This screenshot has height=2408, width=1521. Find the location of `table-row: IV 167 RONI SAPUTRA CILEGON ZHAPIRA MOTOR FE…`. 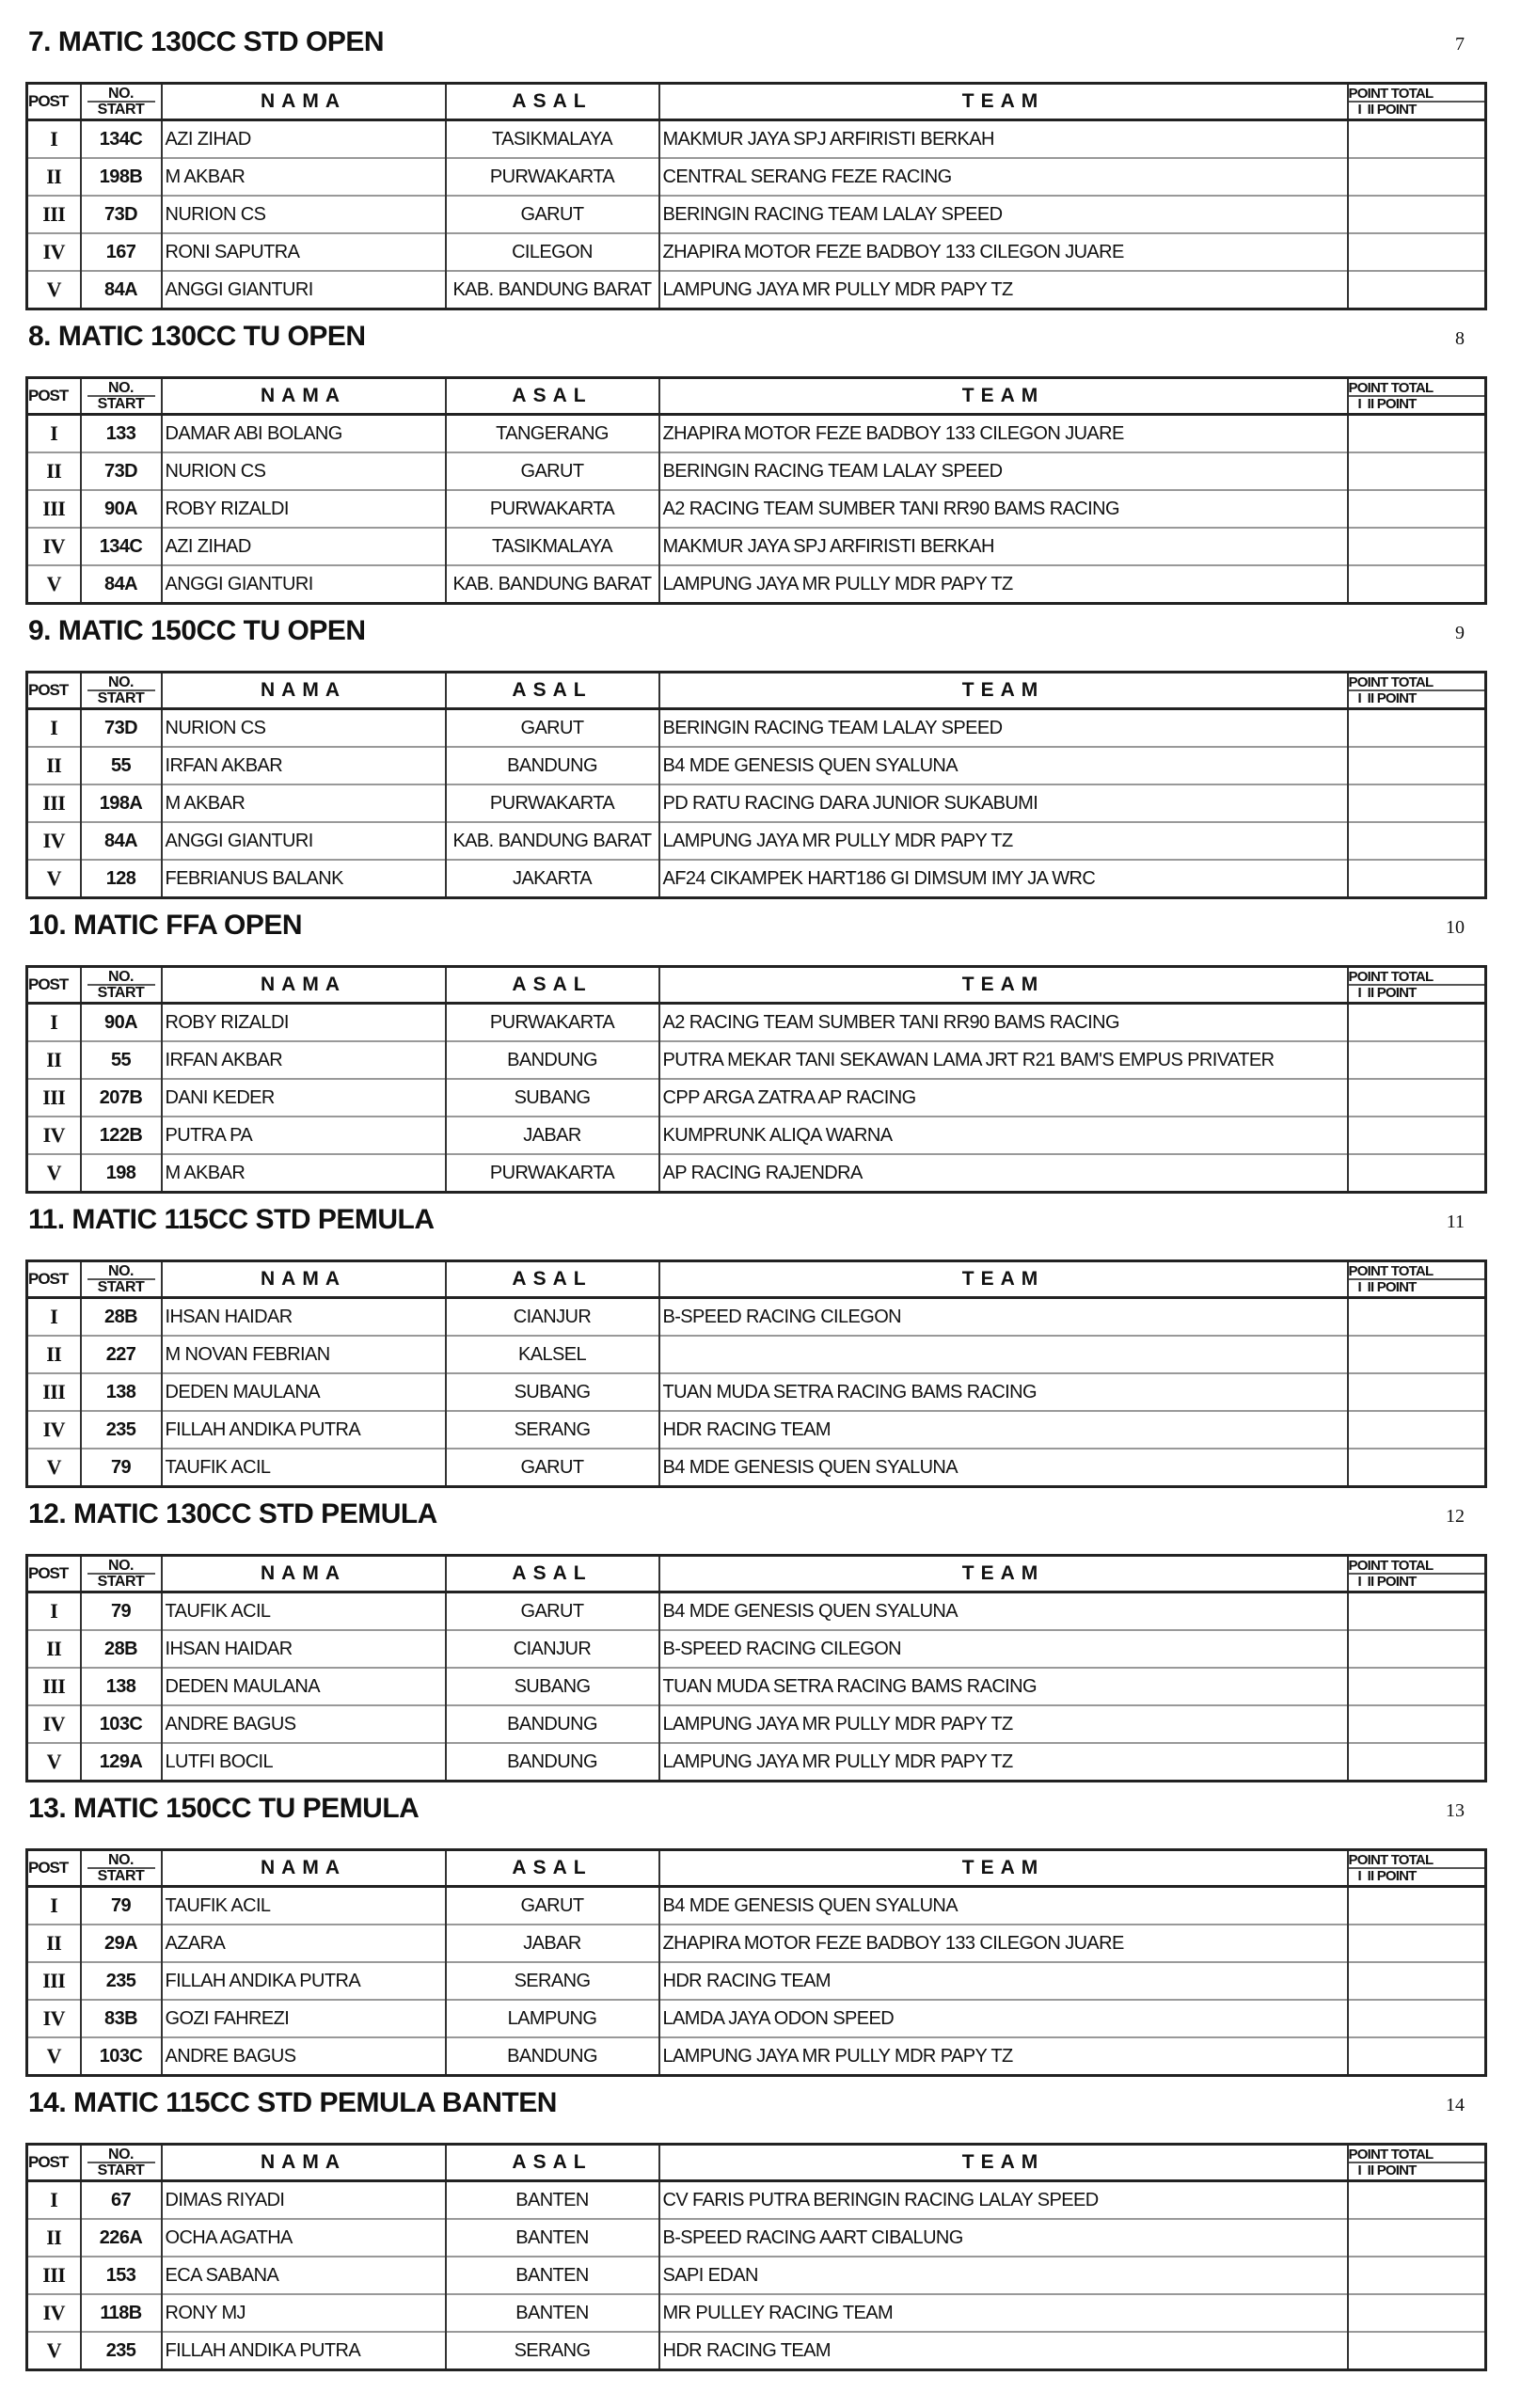

table-row: IV 167 RONI SAPUTRA CILEGON ZHAPIRA MOTOR FE… is located at coordinates (755, 252).